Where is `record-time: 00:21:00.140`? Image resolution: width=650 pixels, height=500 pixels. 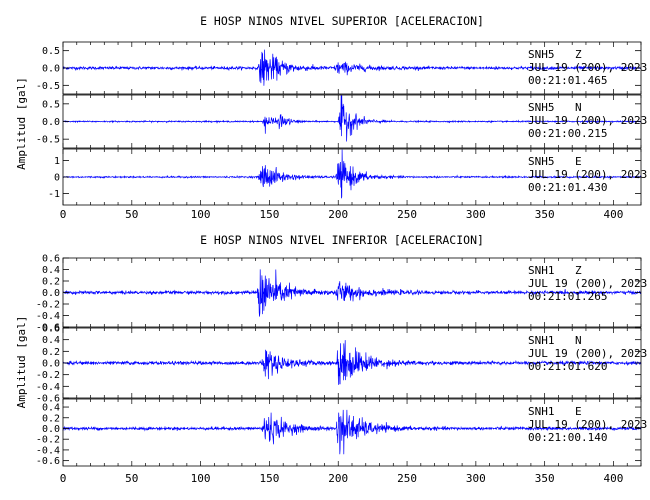
record-time: 00:21:00.140 is located at coordinates (567, 437).